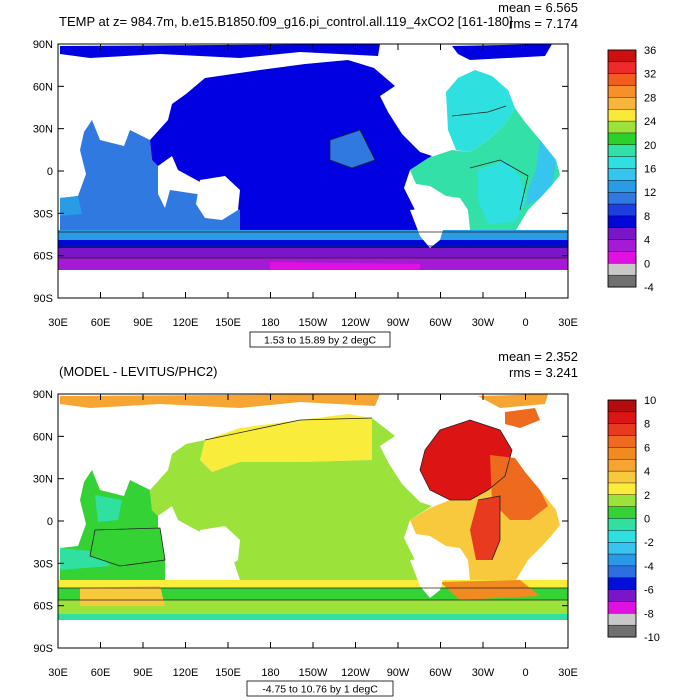  What do you see at coordinates (650, 98) in the screenshot?
I see `colorbar-label: 28` at bounding box center [650, 98].